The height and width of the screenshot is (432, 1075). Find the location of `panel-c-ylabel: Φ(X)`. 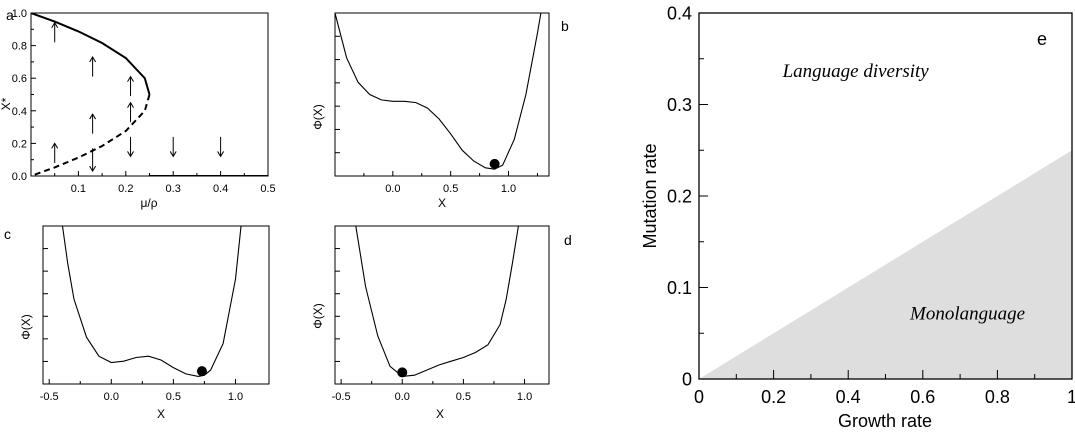

panel-c-ylabel: Φ(X) is located at coordinates (26, 327).